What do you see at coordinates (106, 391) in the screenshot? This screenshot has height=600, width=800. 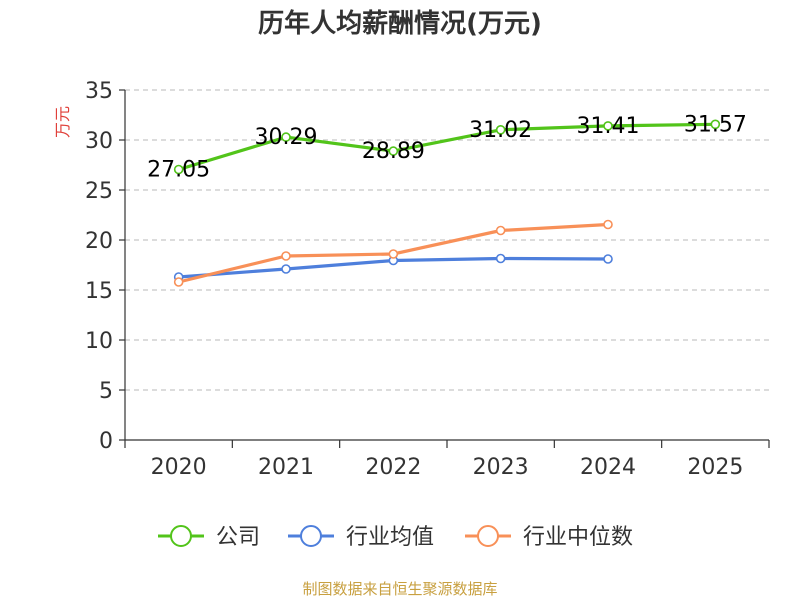 I see `y-tick-label: 5` at bounding box center [106, 391].